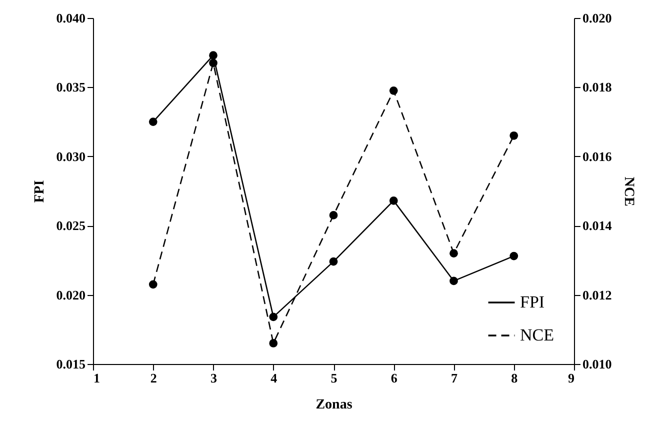 This screenshot has height=431, width=655. Describe the element at coordinates (597, 87) in the screenshot. I see `y2-tick-label: 0.018` at that location.